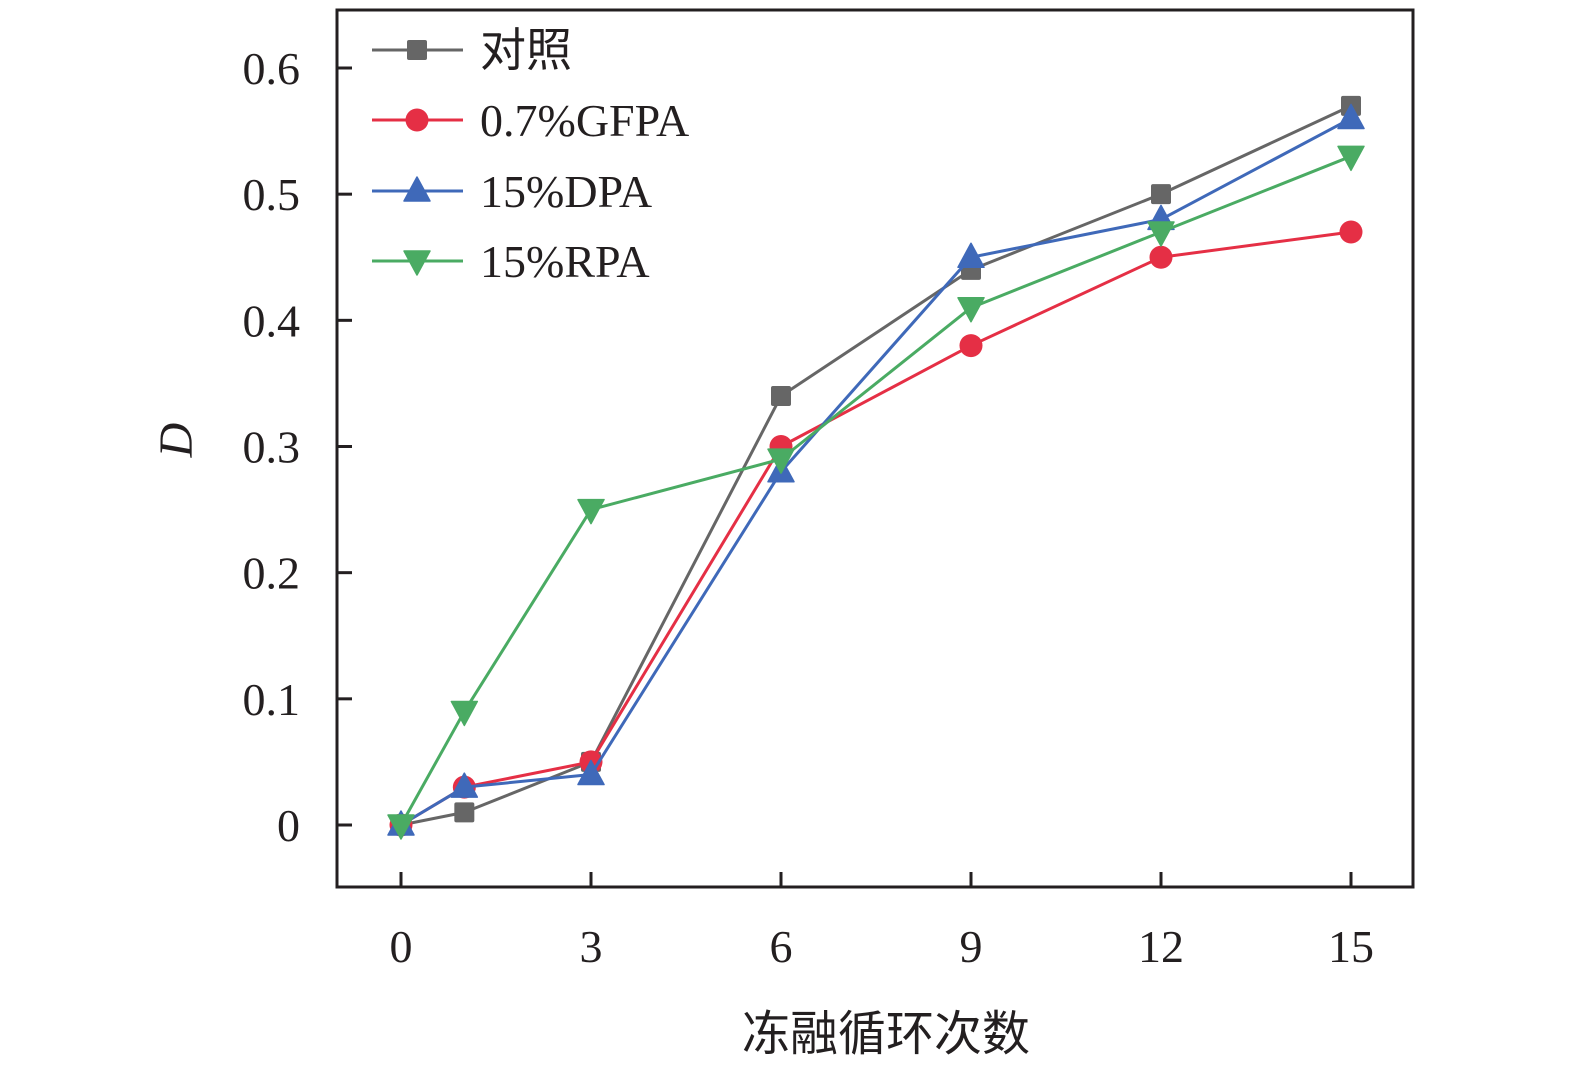  Describe the element at coordinates (1161, 946) in the screenshot. I see `x-tick-label: 12` at that location.